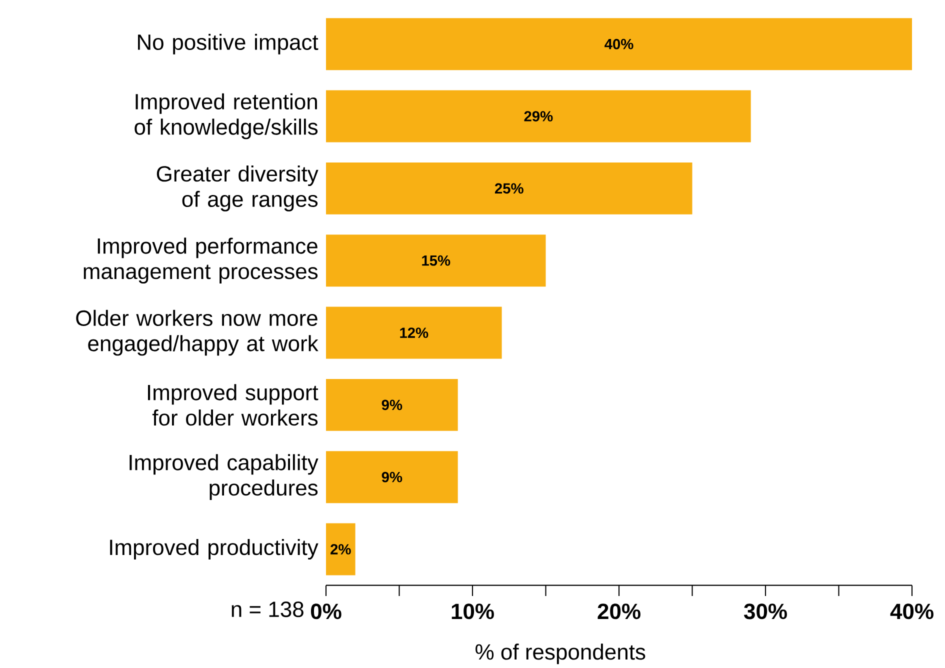 The width and height of the screenshot is (945, 668). I want to click on y-tick-label: Older workers now more engaged/happy at work, so click(197, 333).